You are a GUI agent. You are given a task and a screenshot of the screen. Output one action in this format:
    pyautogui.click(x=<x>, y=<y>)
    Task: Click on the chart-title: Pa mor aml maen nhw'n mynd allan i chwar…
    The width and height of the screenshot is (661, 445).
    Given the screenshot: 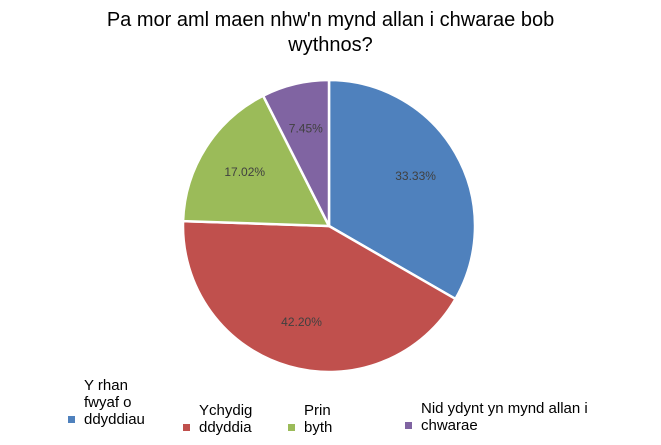 What is the action you would take?
    pyautogui.click(x=330, y=32)
    